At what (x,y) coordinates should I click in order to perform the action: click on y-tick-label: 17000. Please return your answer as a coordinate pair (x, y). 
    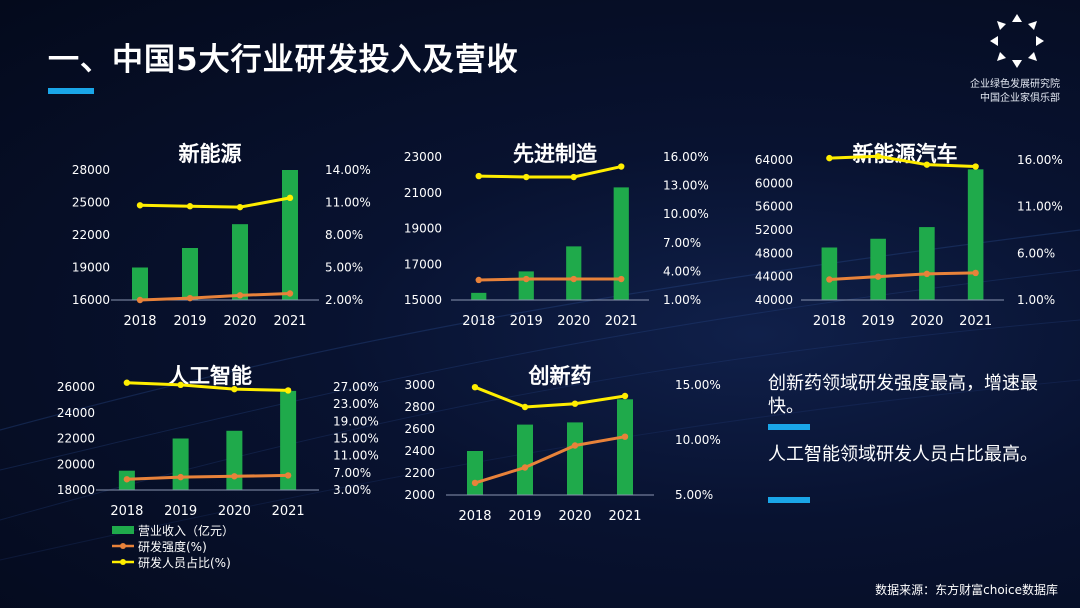
    Looking at the image, I should click on (423, 264).